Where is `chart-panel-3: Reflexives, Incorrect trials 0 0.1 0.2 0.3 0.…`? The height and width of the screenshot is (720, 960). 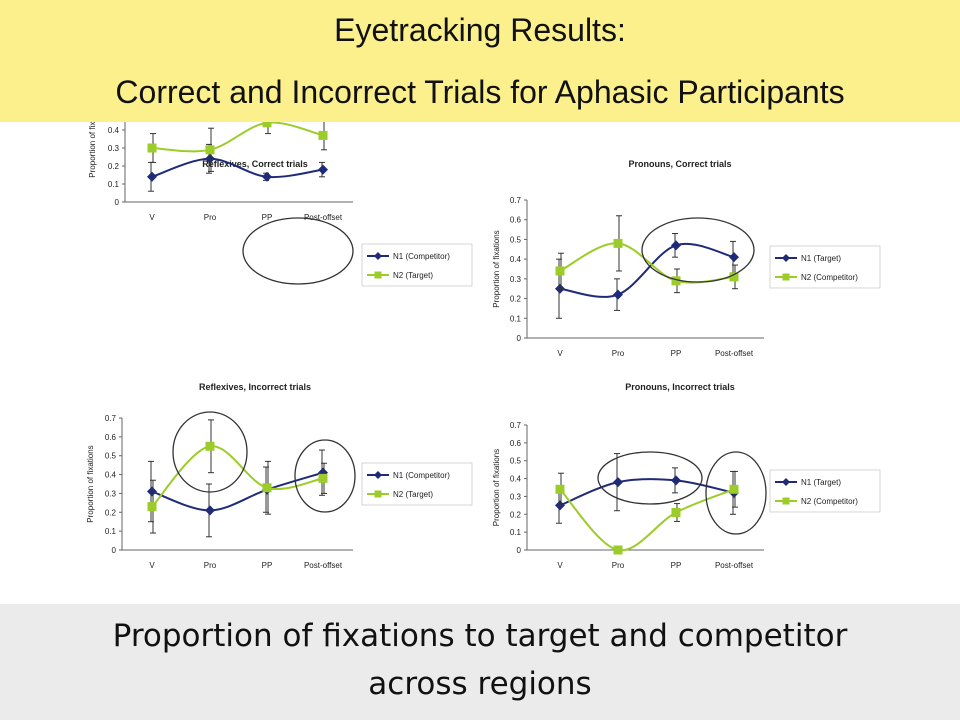
chart-panel-3: Reflexives, Incorrect trials 0 0.1 0.2 0.3 0.… is located at coordinates (279, 476).